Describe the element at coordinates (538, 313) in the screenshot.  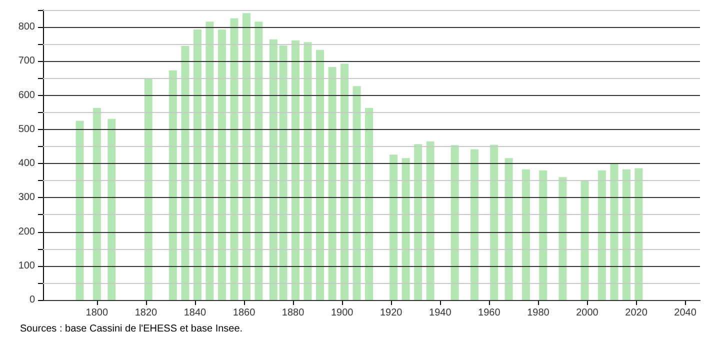
I see `x-tick-label: 1980` at that location.